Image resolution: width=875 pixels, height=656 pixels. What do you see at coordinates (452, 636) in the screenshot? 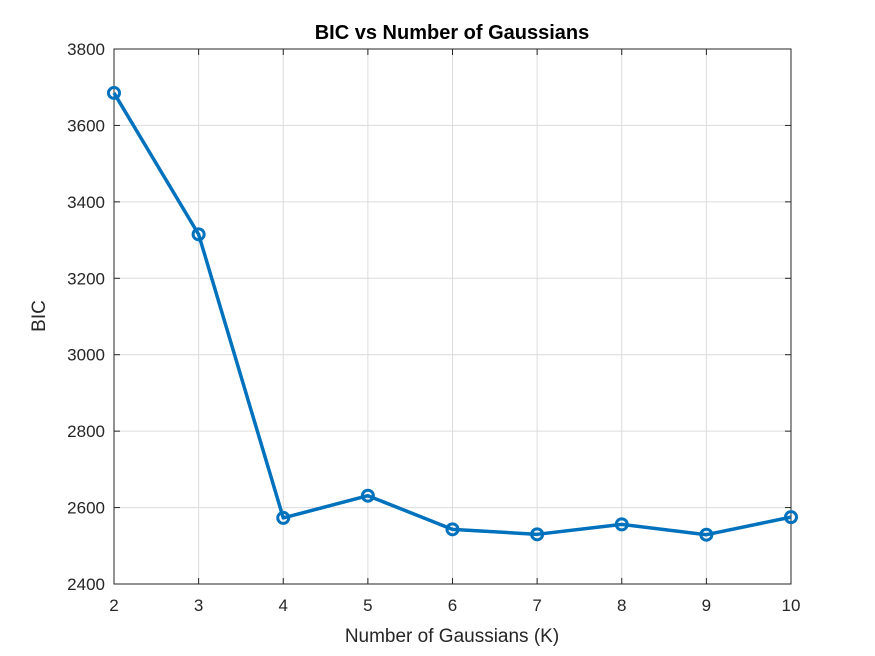
I see `x-axis-label: Number of Gaussians (K)` at bounding box center [452, 636].